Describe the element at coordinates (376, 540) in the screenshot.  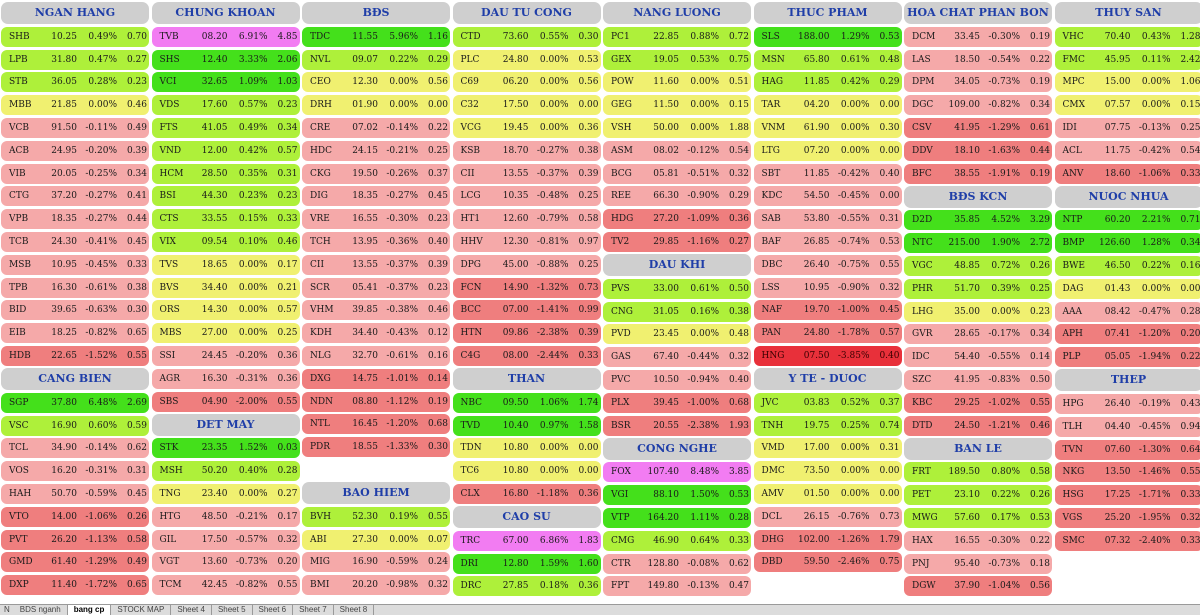
I see `stock-row: ABI27.300.00%0.07` at that location.